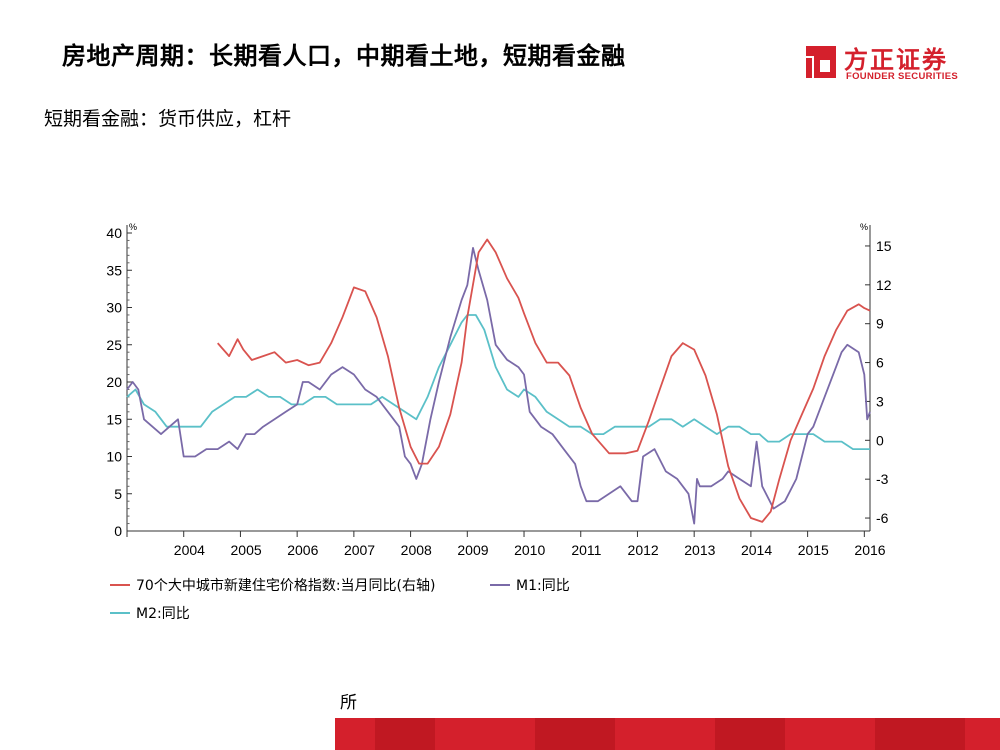 The width and height of the screenshot is (1000, 750). I want to click on legend-label: 70个大中城市新建住宅价格指数:当月同比(右轴), so click(285, 585).